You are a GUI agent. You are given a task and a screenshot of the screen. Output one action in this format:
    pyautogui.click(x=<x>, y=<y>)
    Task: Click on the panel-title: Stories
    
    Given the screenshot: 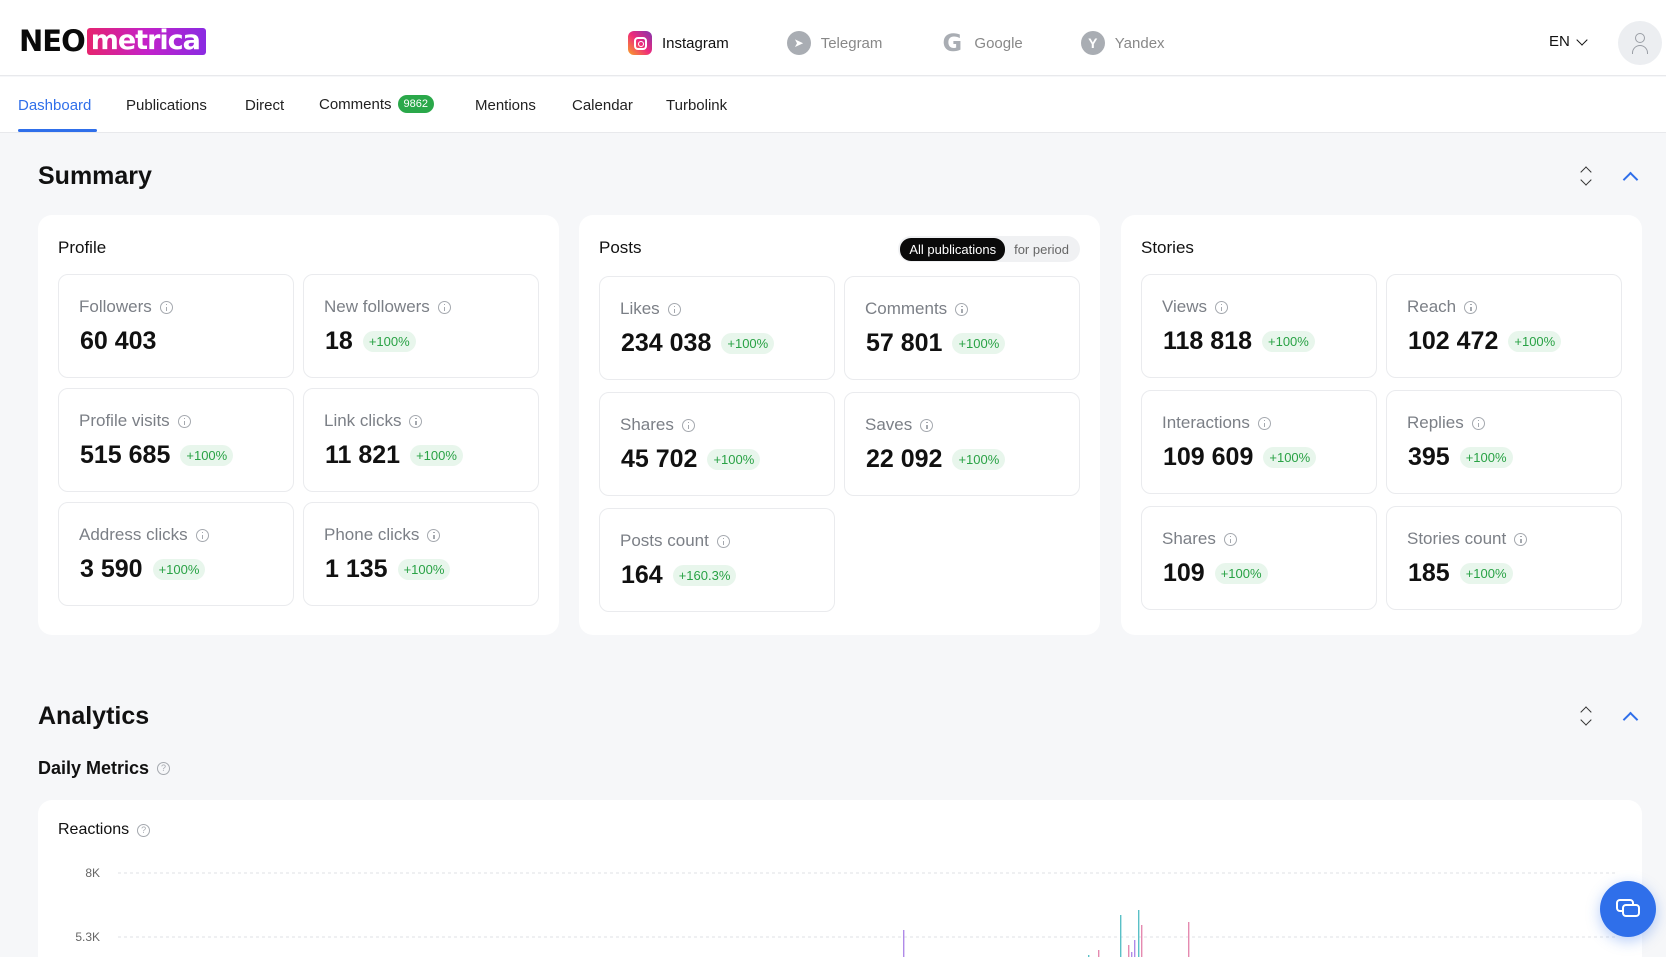 What is the action you would take?
    pyautogui.click(x=1167, y=247)
    